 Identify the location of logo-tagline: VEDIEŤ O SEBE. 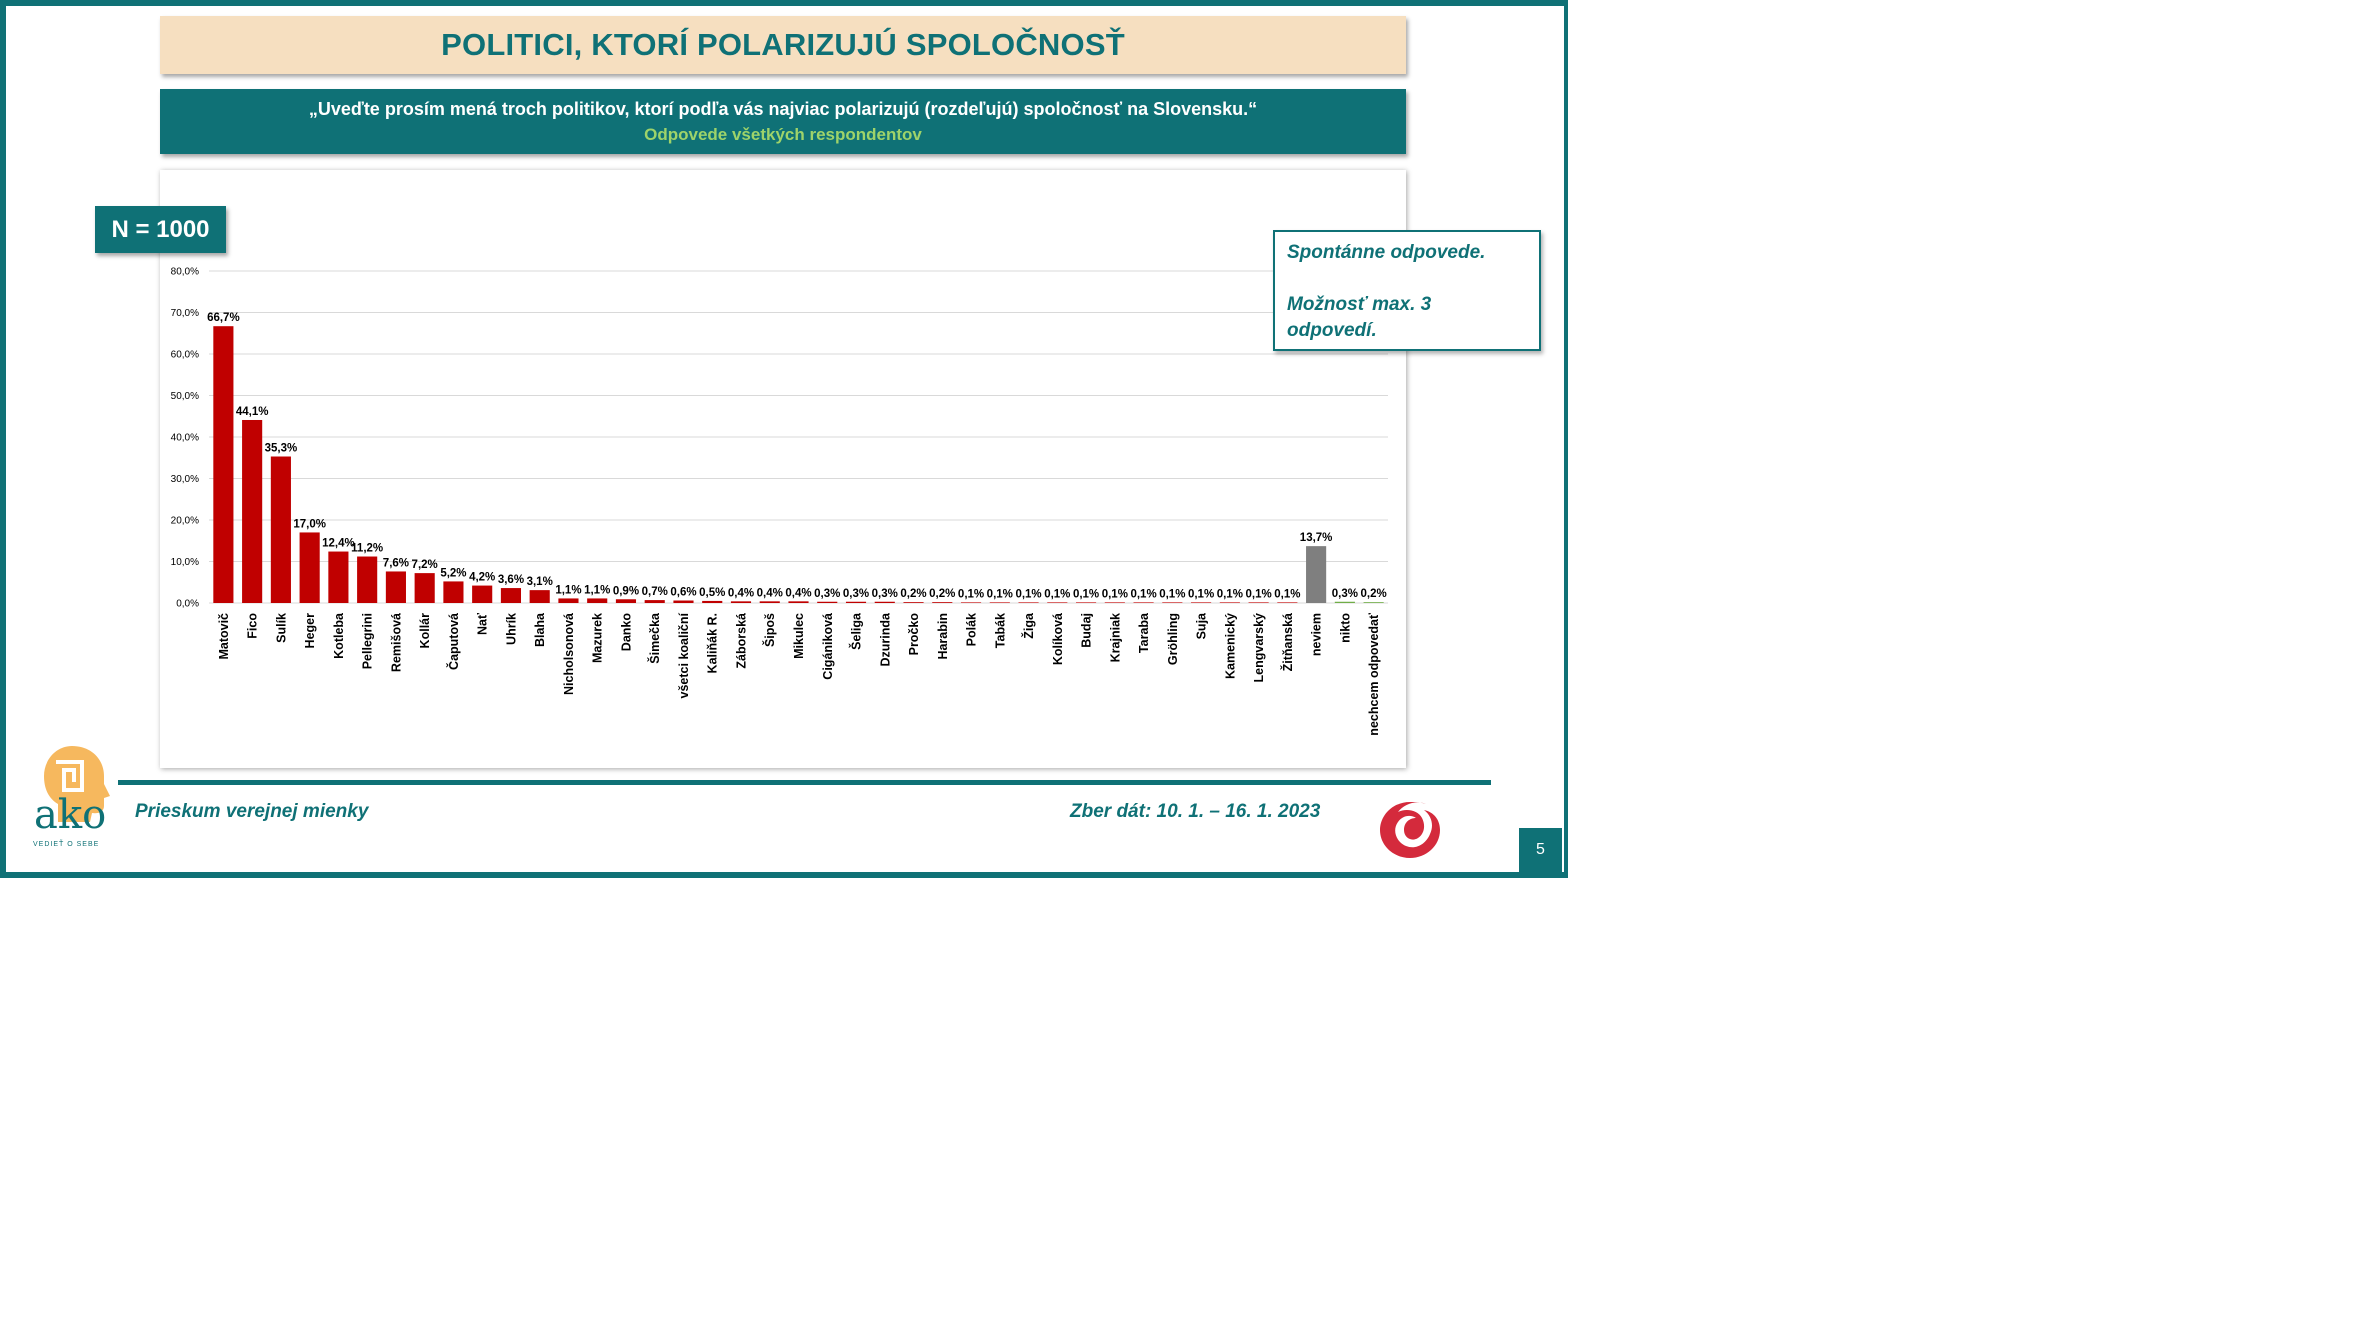
(66, 844).